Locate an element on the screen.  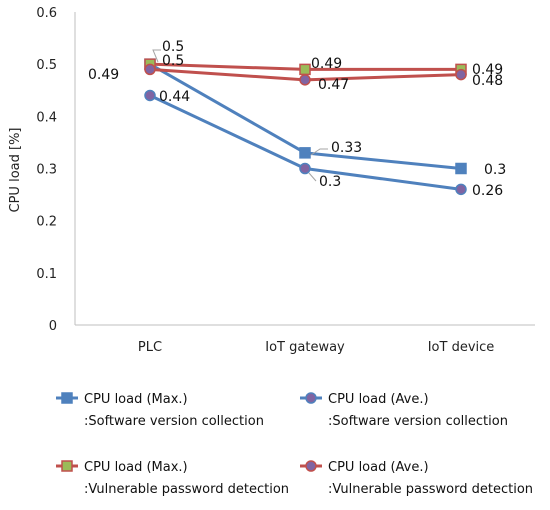
y-tick-label: 0.4 is located at coordinates (46, 117).